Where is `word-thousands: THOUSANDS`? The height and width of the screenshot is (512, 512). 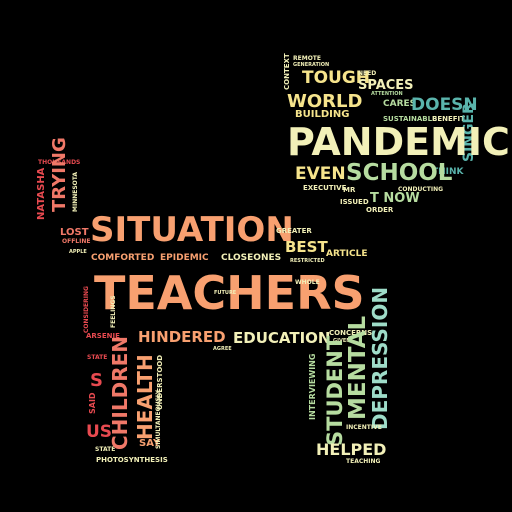
word-thousands: THOUSANDS is located at coordinates (59, 162).